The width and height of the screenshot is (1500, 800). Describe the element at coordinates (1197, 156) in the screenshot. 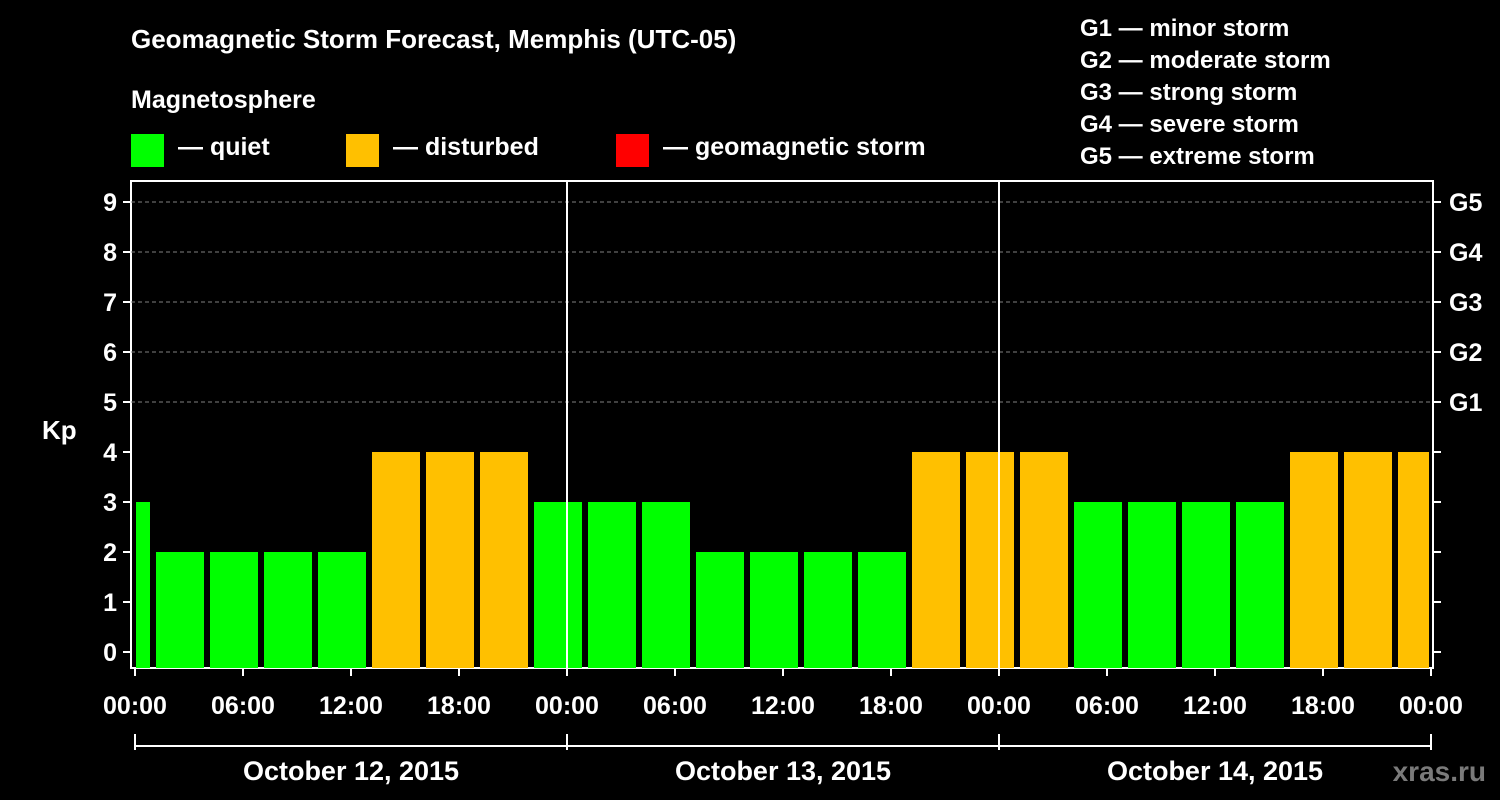

I see `g-legend-g5: G5 — extreme storm` at that location.